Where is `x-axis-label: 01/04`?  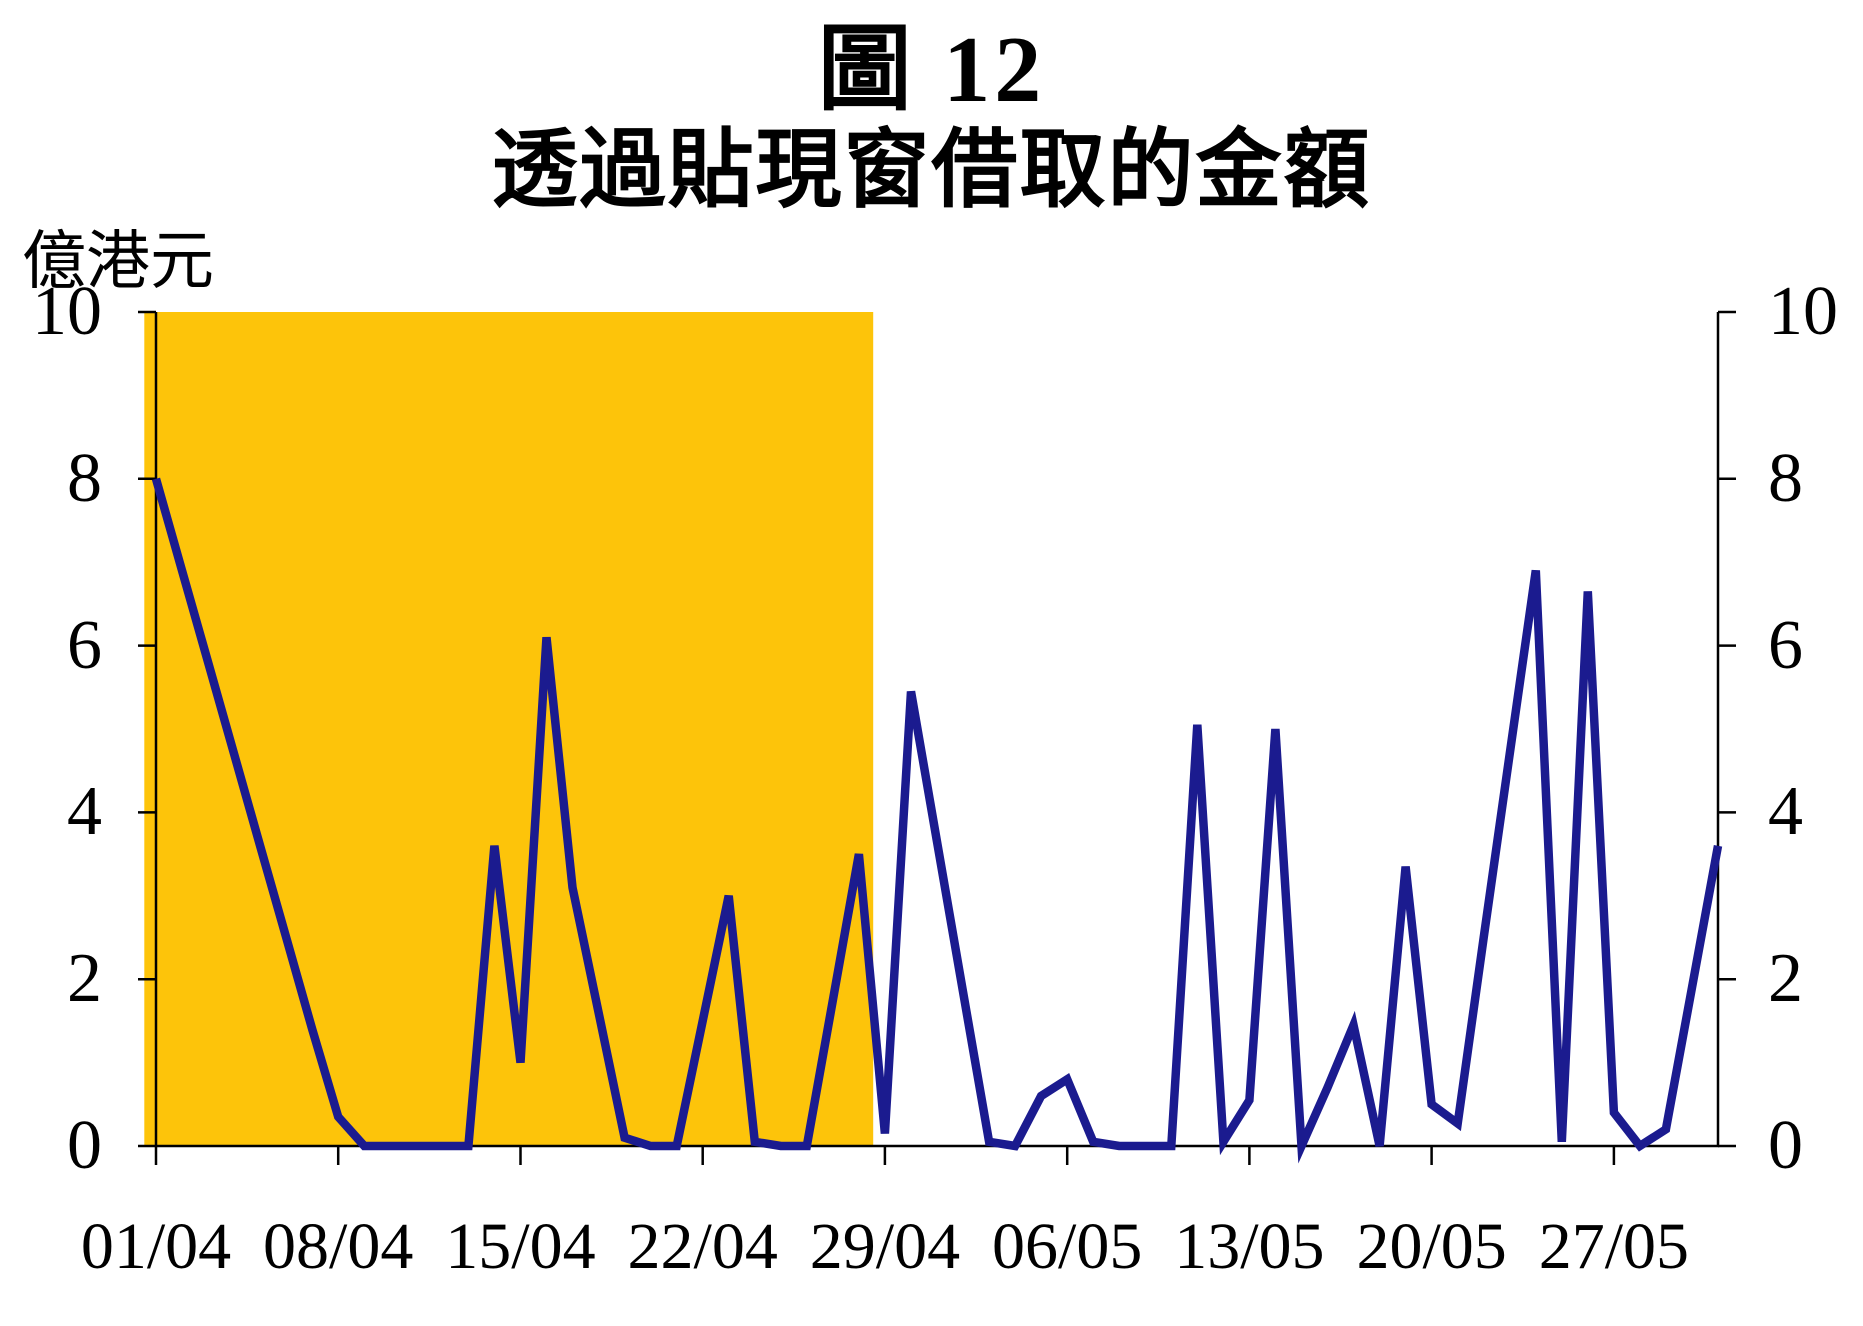 x-axis-label: 01/04 is located at coordinates (156, 1246).